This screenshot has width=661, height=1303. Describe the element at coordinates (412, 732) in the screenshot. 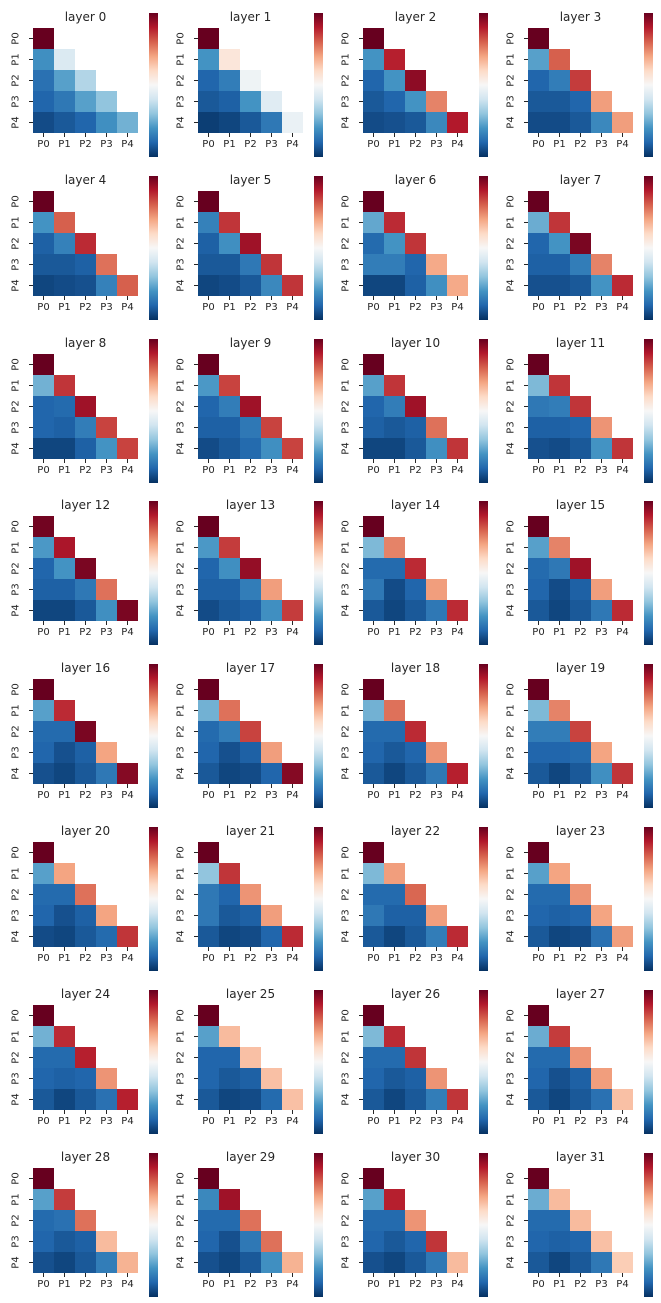

I see `heatmap-panel-18: layer 18 P0 P1 P2 P3 P4 P0 P1 P2 P3 P4` at that location.